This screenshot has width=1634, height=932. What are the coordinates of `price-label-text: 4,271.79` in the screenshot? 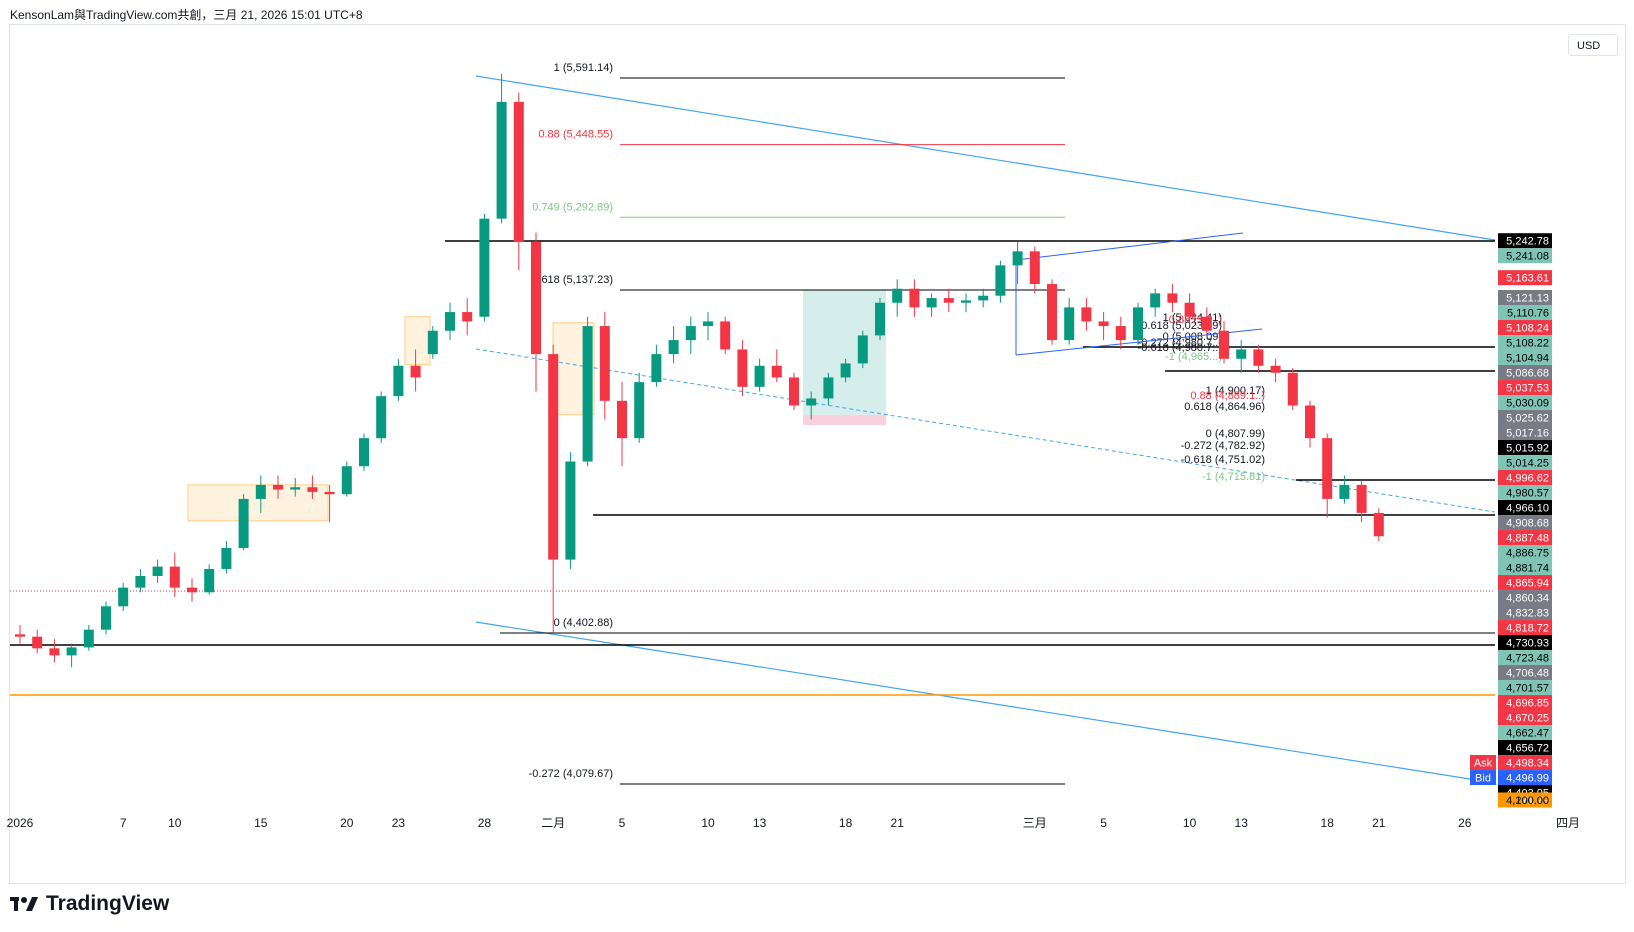 It's located at (1527, 801).